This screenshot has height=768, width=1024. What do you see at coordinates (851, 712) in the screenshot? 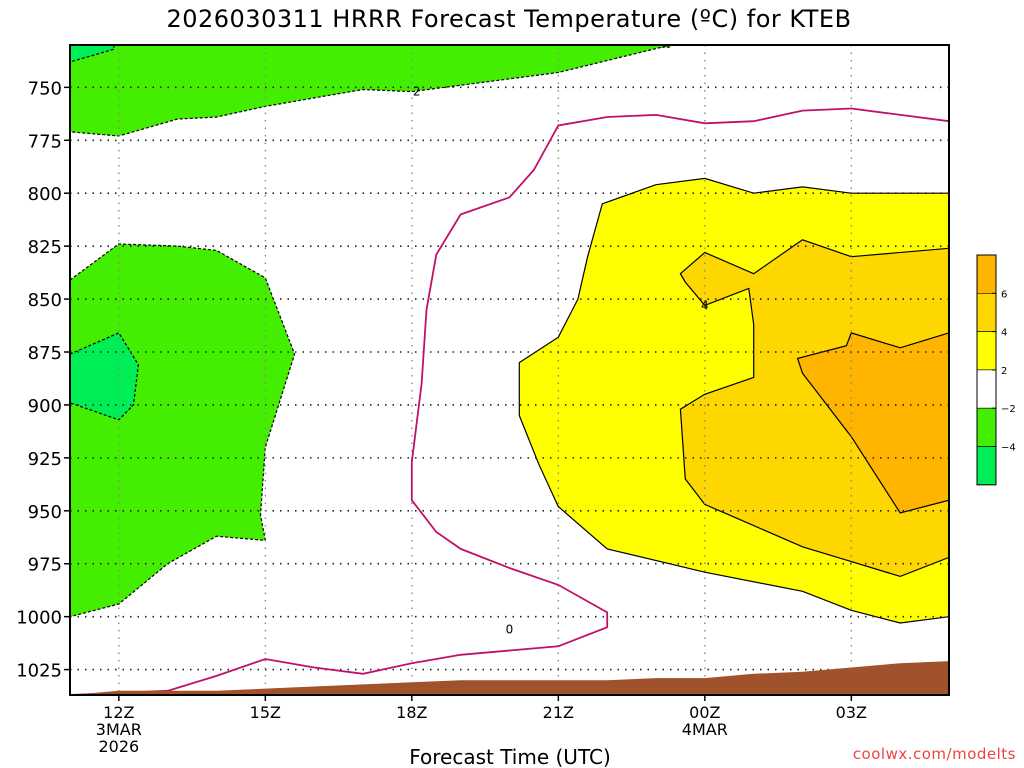
I see `x-tick-label: 03Z` at bounding box center [851, 712].